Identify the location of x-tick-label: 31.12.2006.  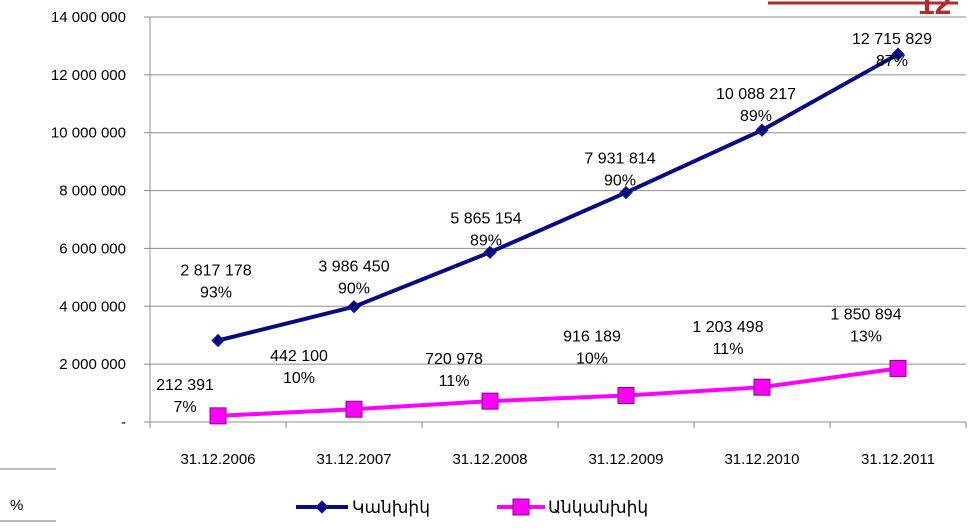
(217, 459).